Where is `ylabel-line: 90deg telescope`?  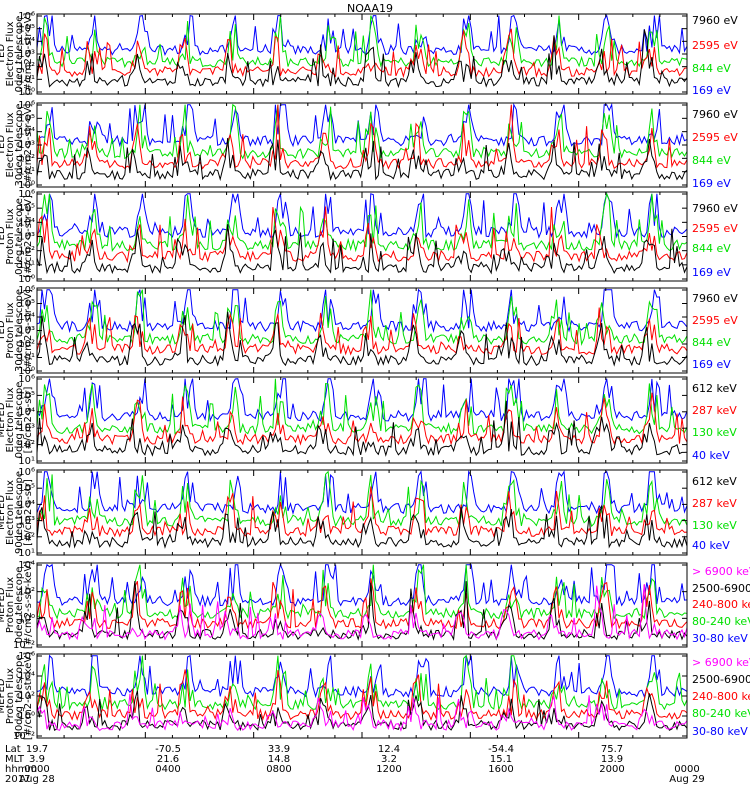 ylabel-line: 90deg telescope is located at coordinates (19, 695).